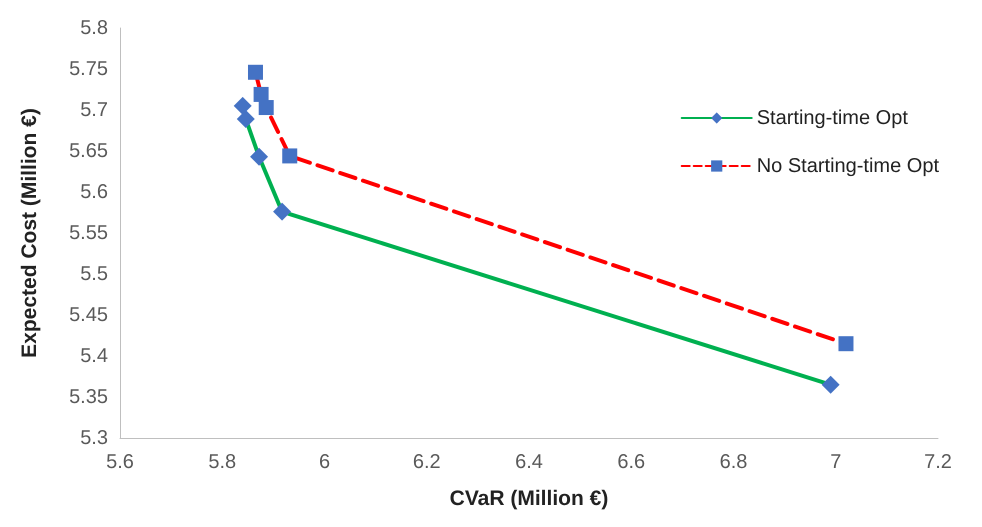 This screenshot has width=982, height=527. What do you see at coordinates (426, 462) in the screenshot?
I see `x-tick-label: 6.2` at bounding box center [426, 462].